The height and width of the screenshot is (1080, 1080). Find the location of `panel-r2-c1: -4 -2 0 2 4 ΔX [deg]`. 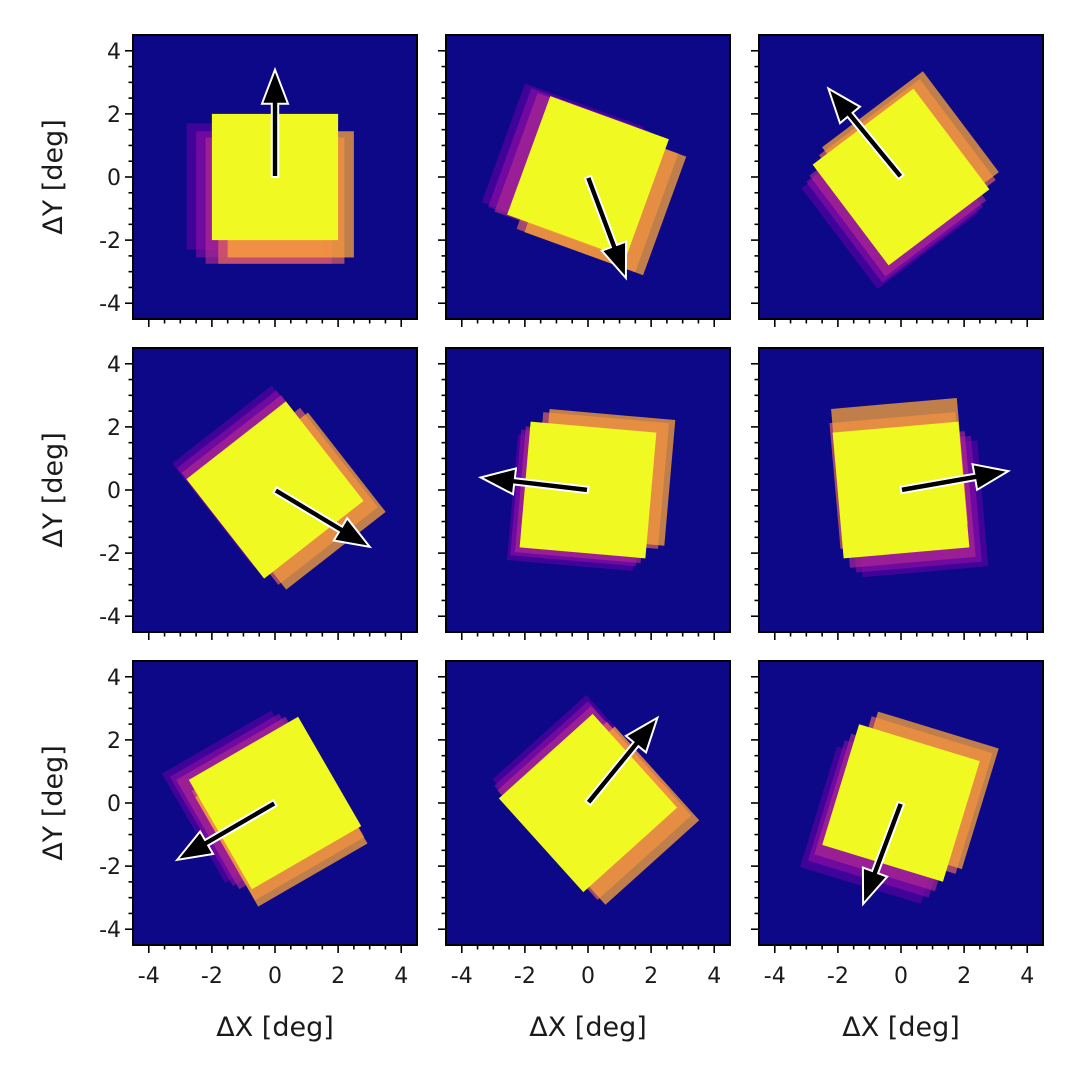

panel-r2-c1: -4 -2 0 2 4 ΔX [deg] is located at coordinates (584, 851).